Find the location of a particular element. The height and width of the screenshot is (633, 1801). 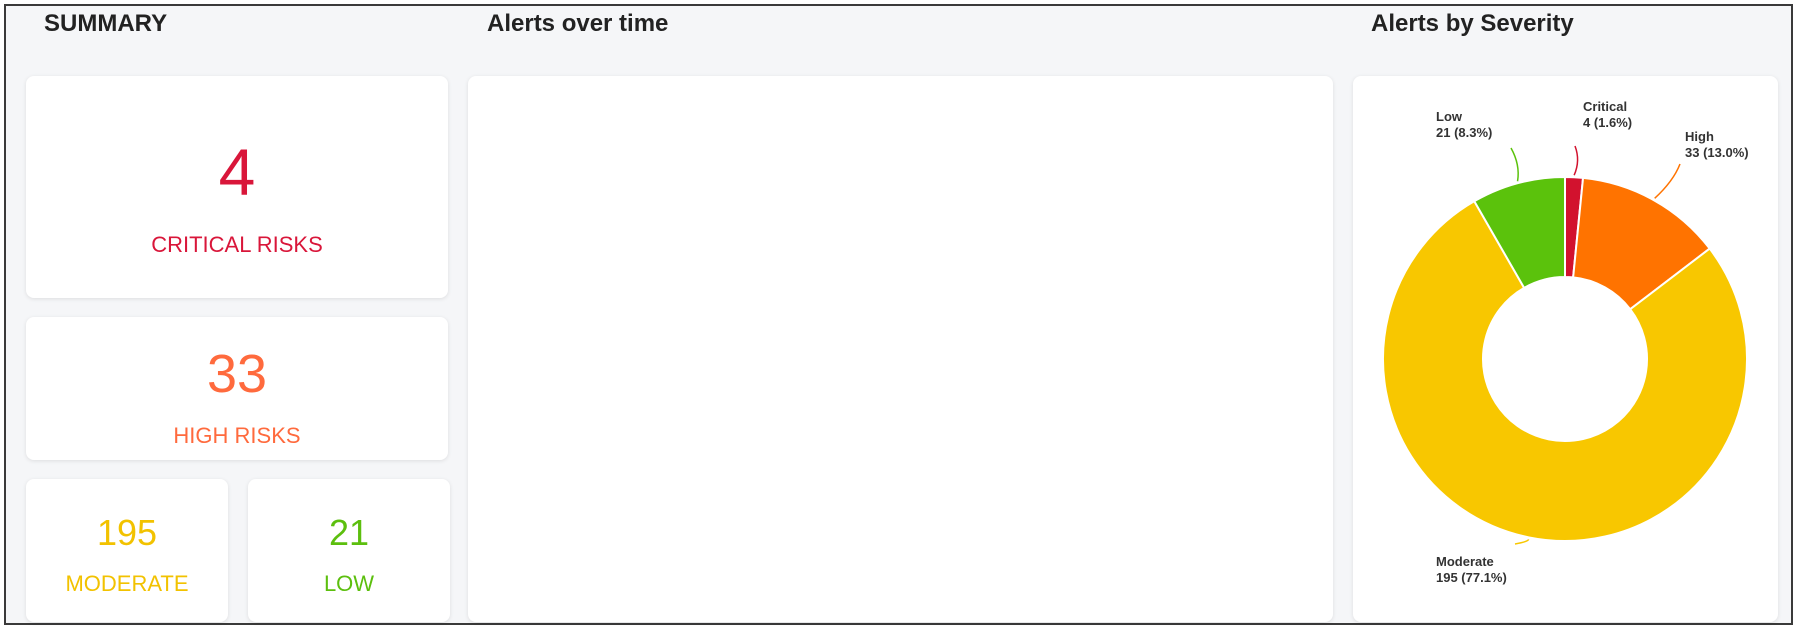

critical-risks-card: 4 CRITICAL RISKS is located at coordinates (237, 187).